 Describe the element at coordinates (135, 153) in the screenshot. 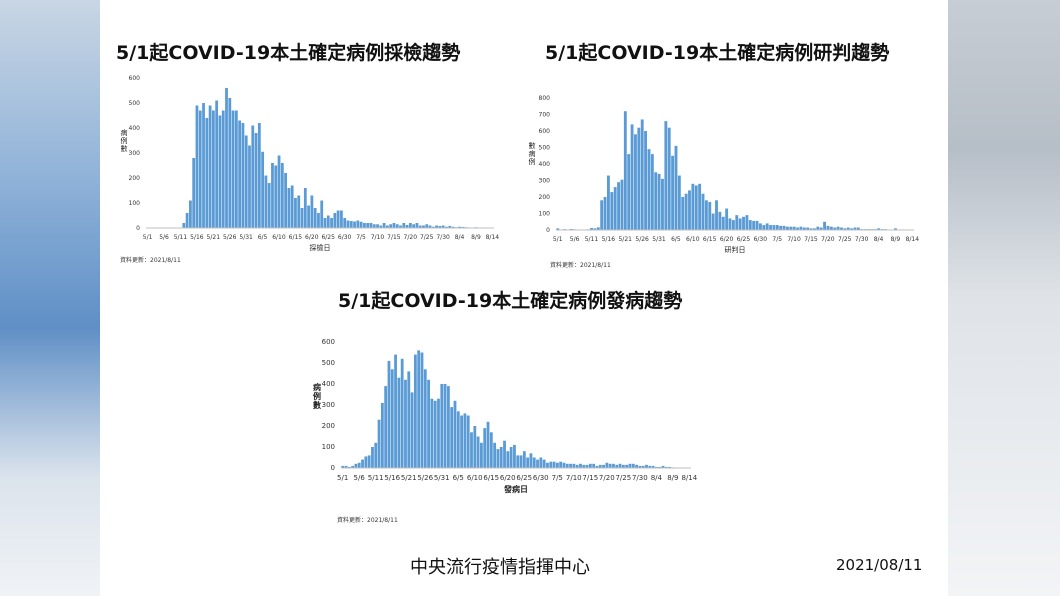

I see `y-tick-label: 300` at that location.